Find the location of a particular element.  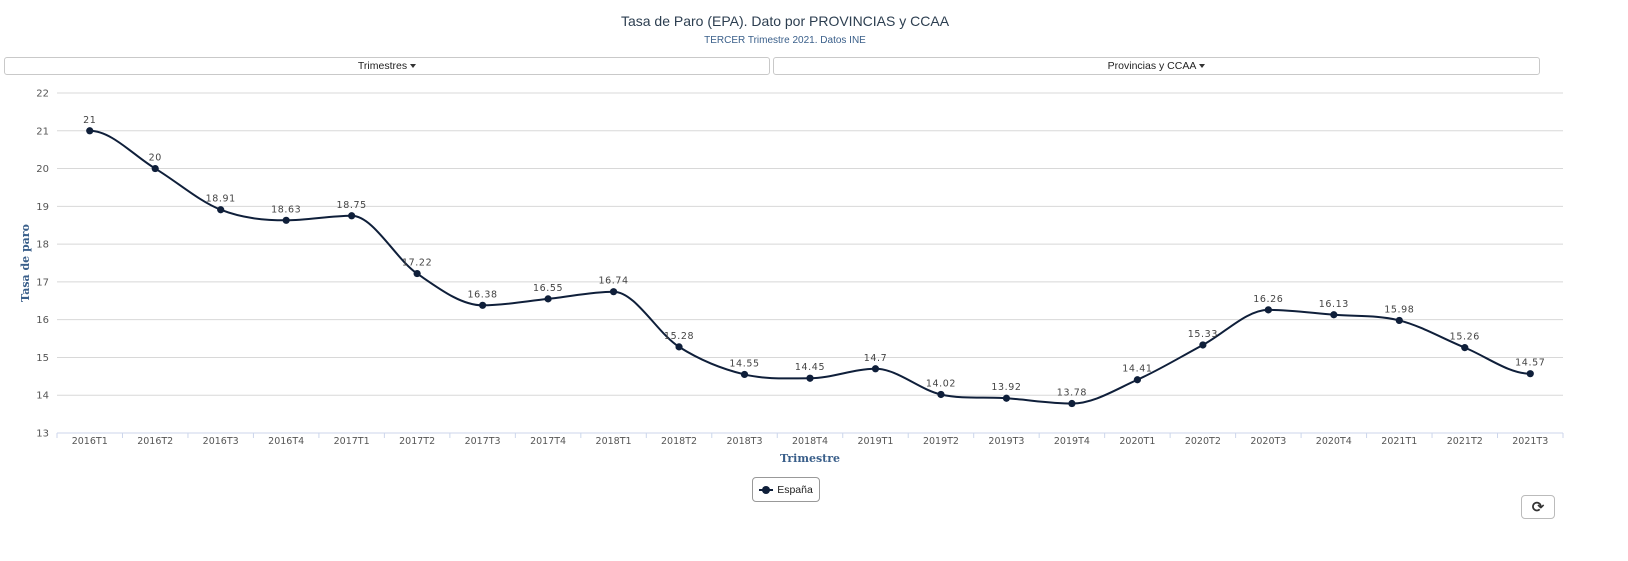

data-label: 16.55 is located at coordinates (548, 288).